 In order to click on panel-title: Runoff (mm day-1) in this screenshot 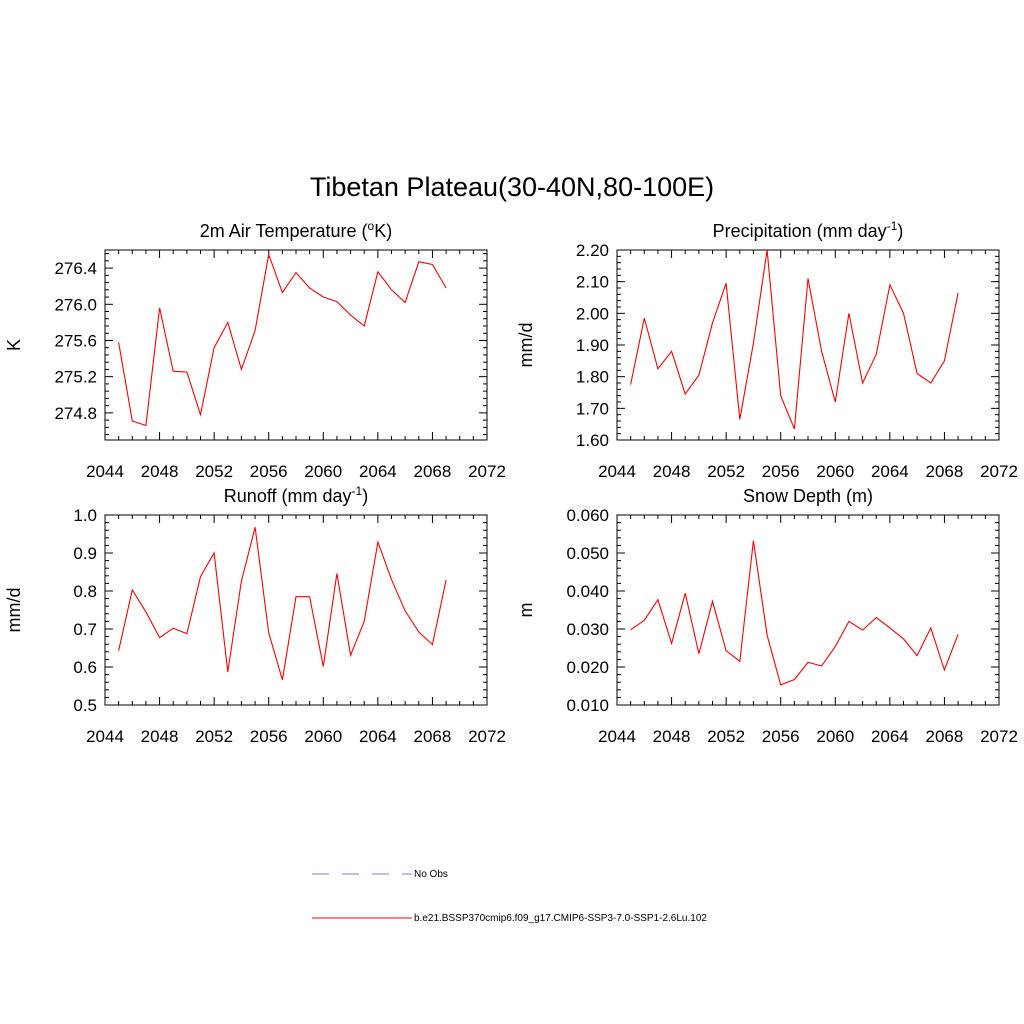, I will do `click(296, 495)`.